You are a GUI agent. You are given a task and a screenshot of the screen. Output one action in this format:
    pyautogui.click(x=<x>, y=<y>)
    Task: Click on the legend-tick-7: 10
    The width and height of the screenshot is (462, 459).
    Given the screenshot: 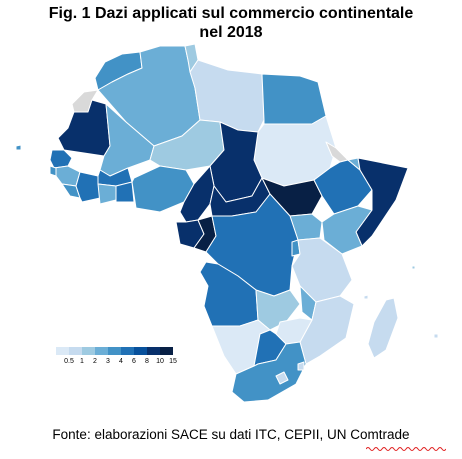 What is the action you would take?
    pyautogui.click(x=160, y=361)
    